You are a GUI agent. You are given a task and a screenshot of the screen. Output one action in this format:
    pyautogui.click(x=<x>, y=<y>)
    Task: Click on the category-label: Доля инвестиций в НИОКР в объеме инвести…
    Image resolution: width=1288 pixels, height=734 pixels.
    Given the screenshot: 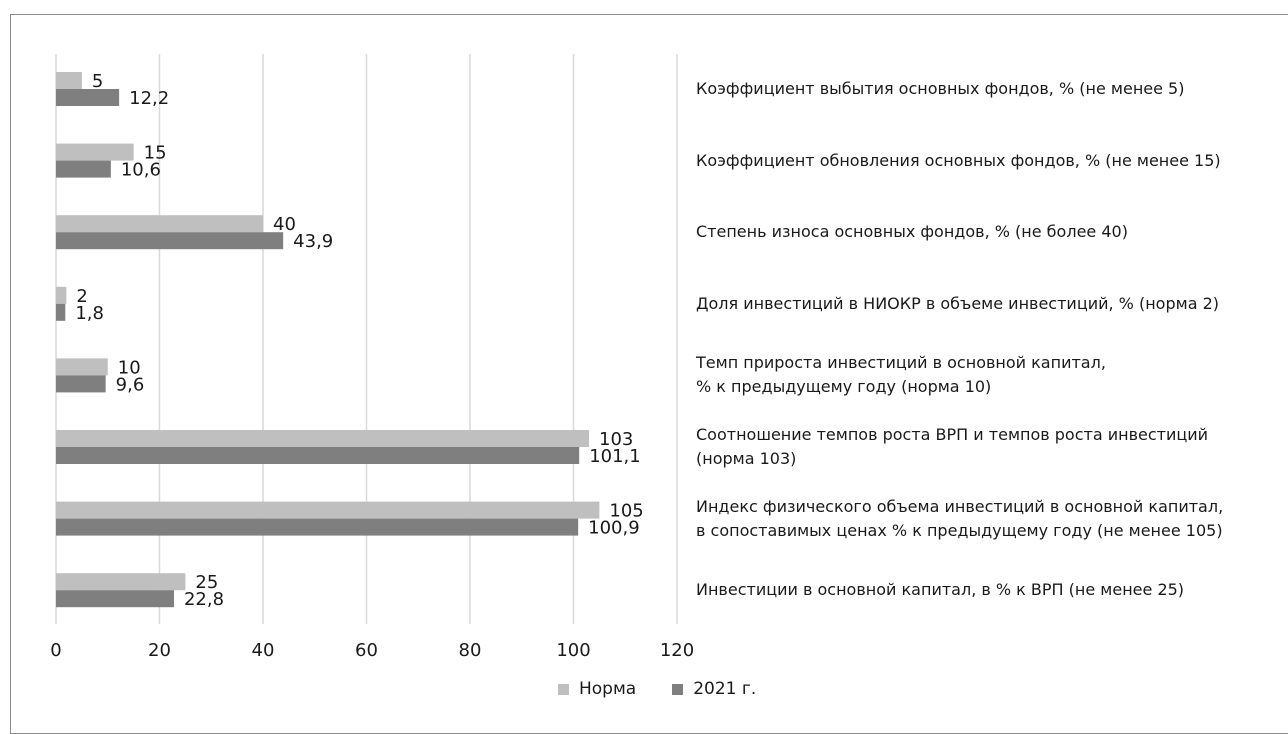 What is the action you would take?
    pyautogui.click(x=991, y=304)
    